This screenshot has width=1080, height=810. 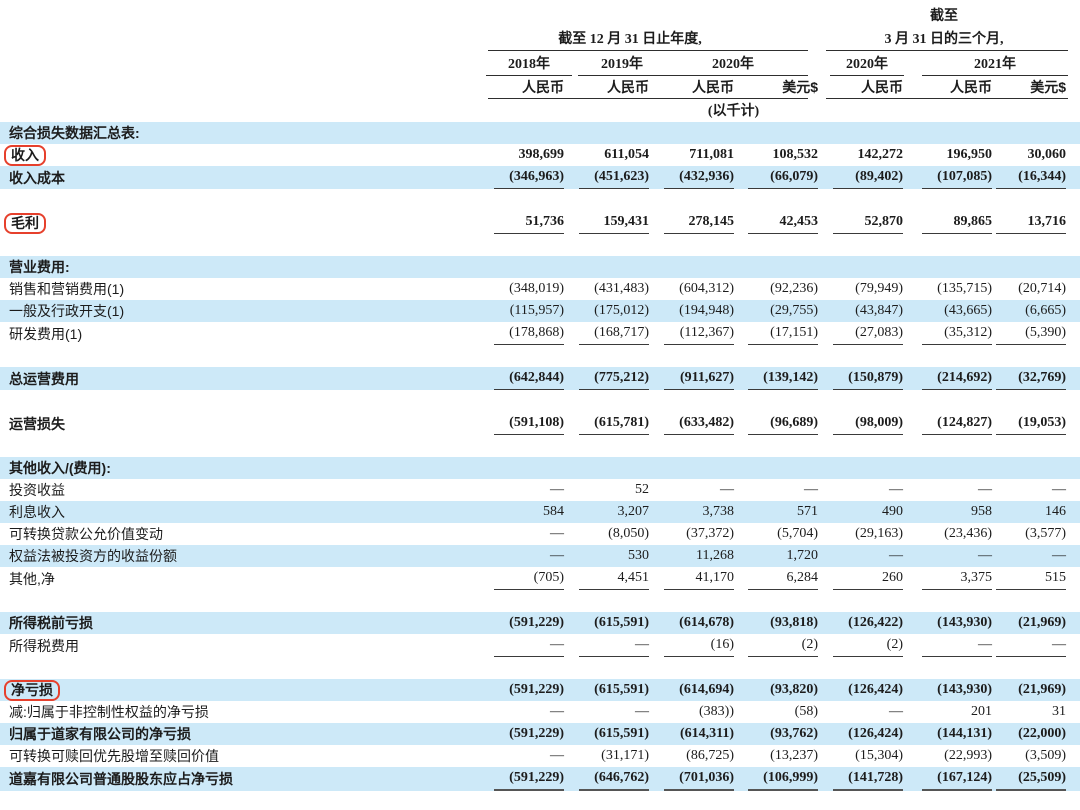 I want to click on header-bottom-rule-group1, so click(x=648, y=98).